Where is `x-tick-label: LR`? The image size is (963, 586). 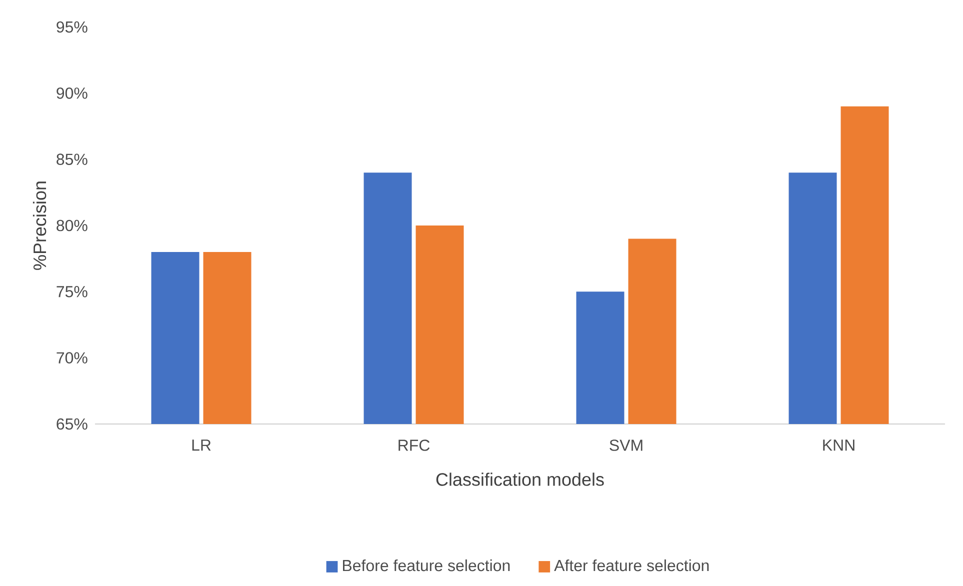
x-tick-label: LR is located at coordinates (201, 445).